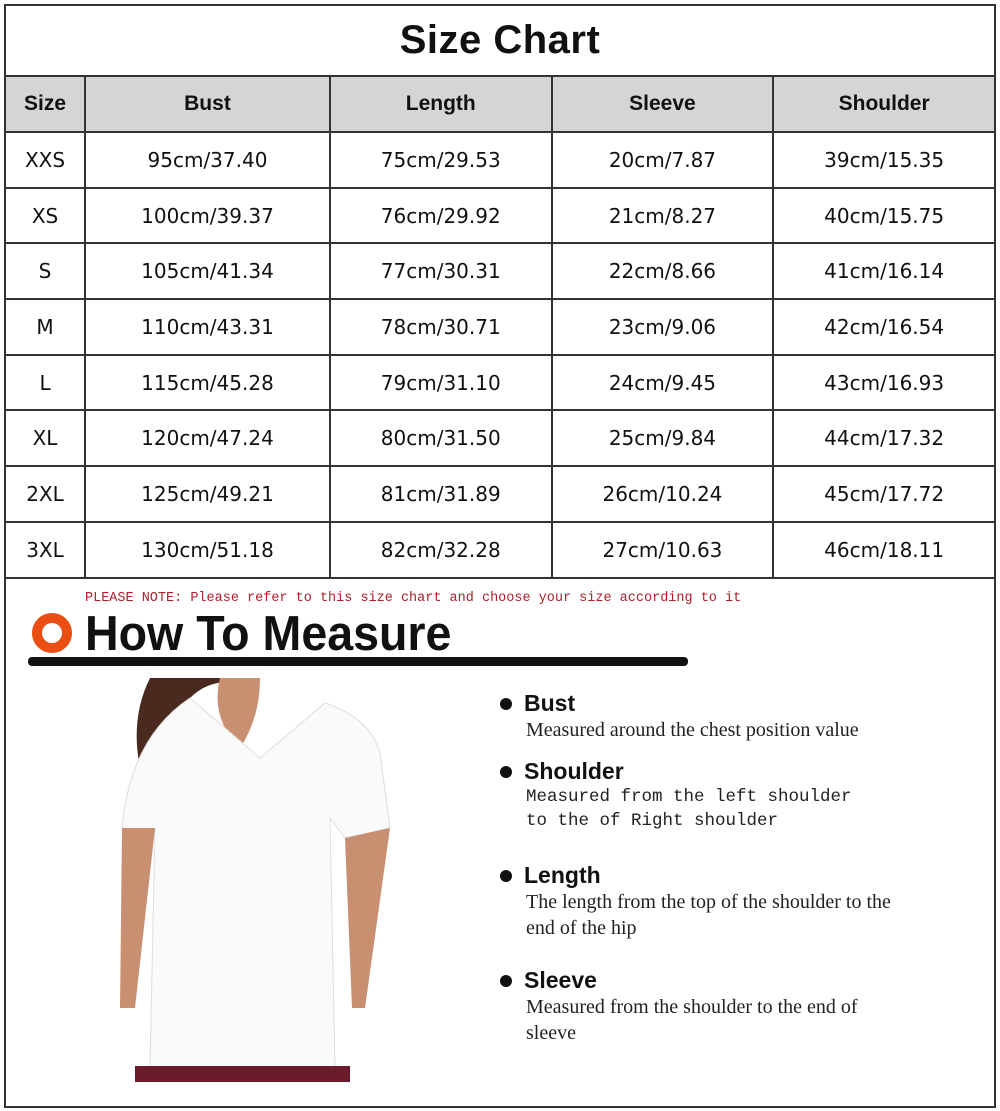 The width and height of the screenshot is (1000, 1111). What do you see at coordinates (698, 875) in the screenshot?
I see `measure-item-name: Length` at bounding box center [698, 875].